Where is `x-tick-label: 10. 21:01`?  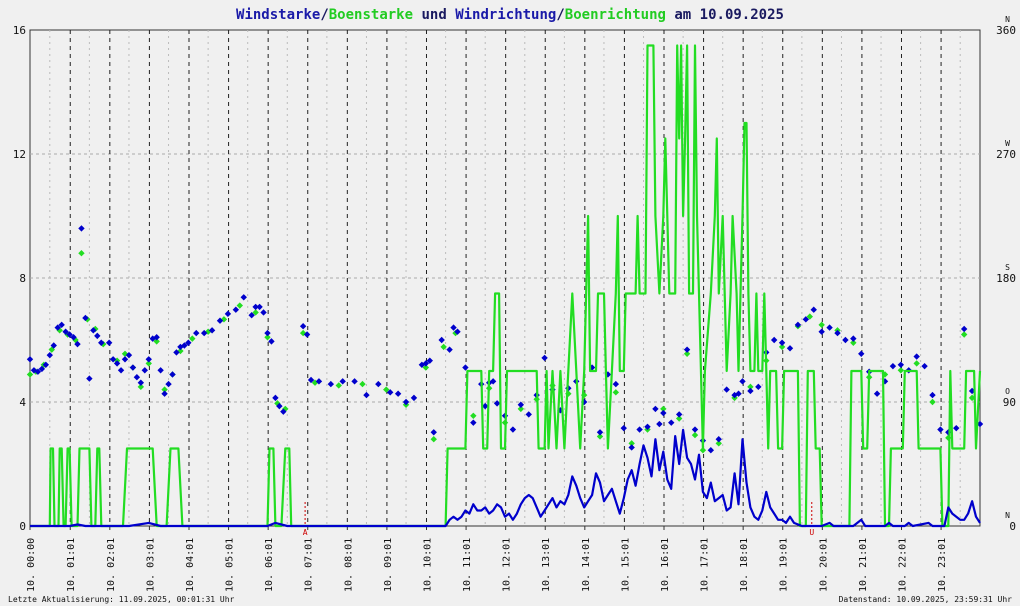 x-tick-label: 10. 21:01 is located at coordinates (863, 565).